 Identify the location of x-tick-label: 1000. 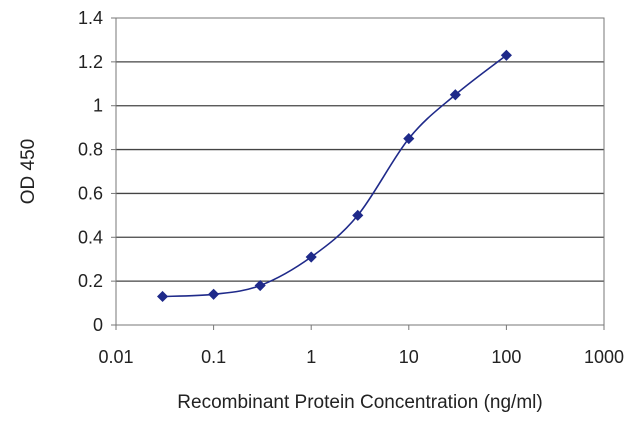
(604, 357).